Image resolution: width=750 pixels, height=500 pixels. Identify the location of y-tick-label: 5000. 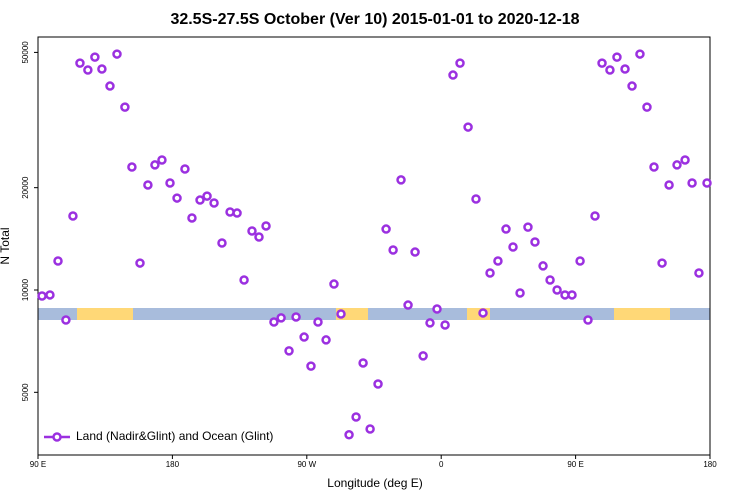
(25, 392).